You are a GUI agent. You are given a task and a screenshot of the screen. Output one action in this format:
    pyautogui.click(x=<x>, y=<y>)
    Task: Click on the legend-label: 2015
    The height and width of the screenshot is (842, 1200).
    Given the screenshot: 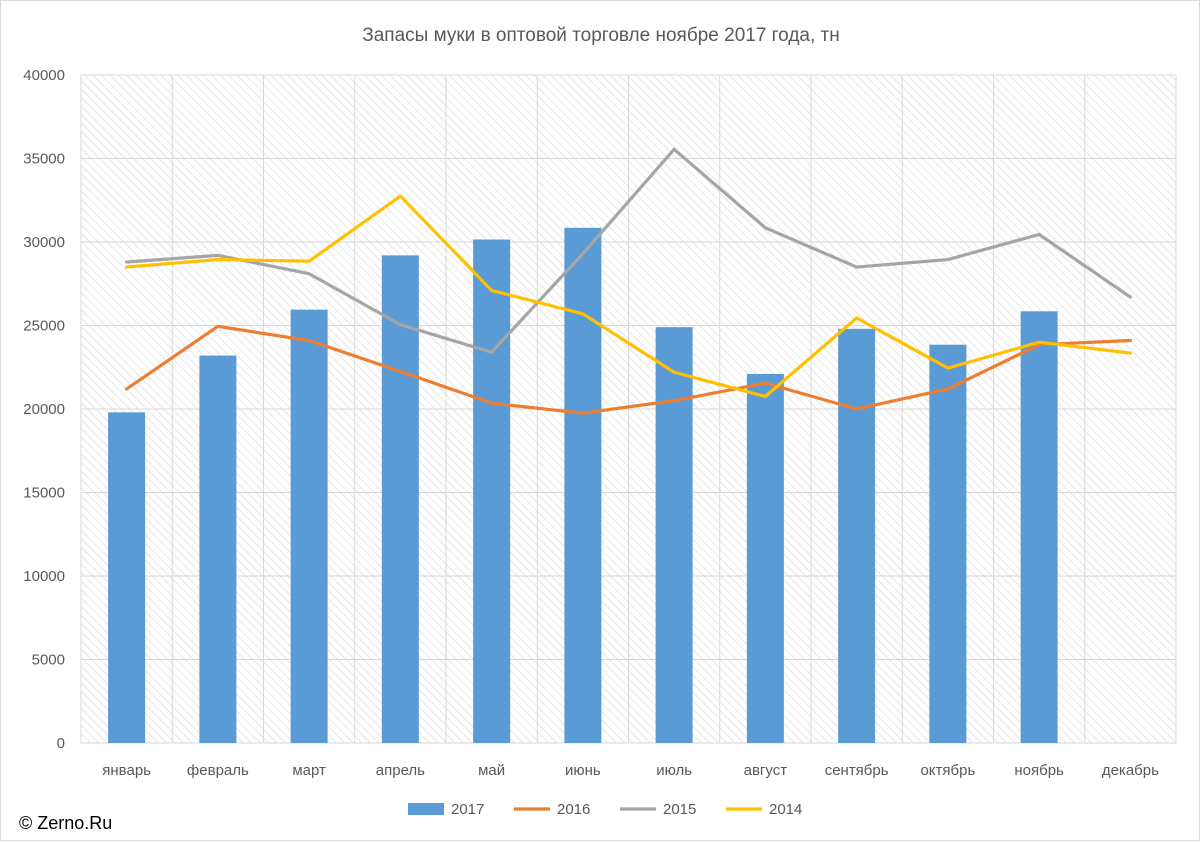 What is the action you would take?
    pyautogui.click(x=679, y=809)
    